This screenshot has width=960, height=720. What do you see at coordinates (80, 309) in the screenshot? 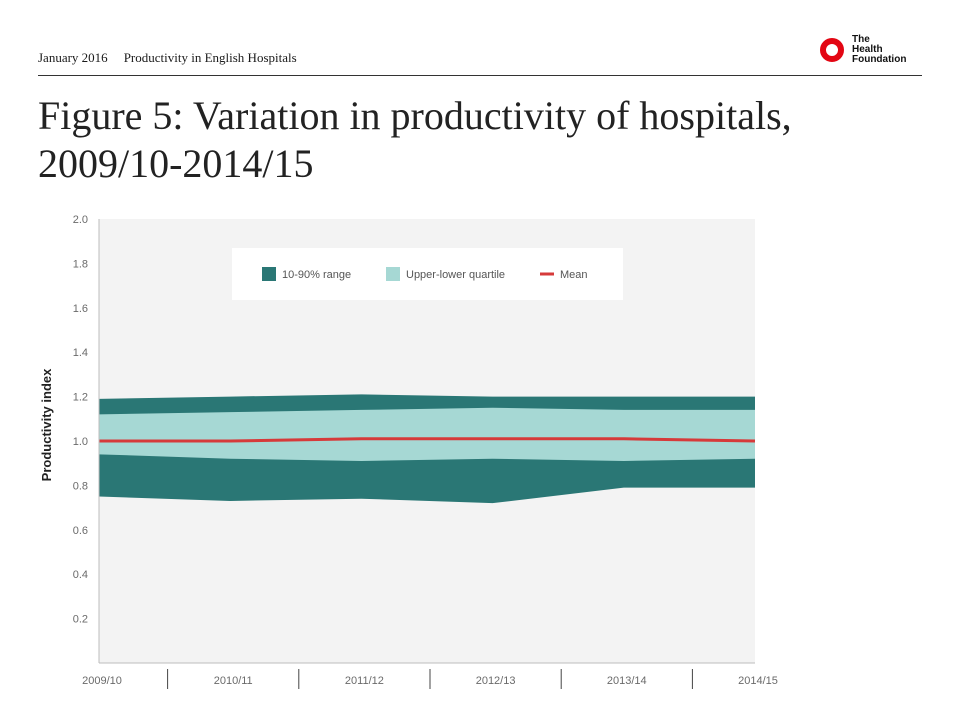
I see `y-tick-label: 1.6` at bounding box center [80, 309].